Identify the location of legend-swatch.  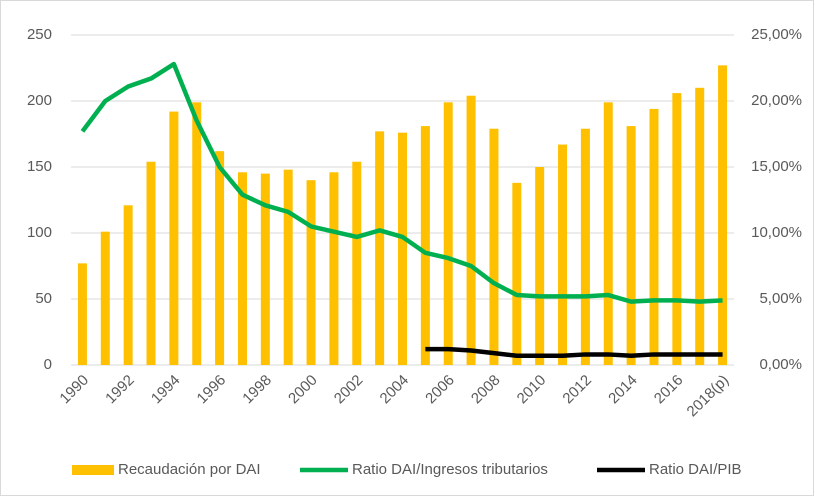
(93, 470).